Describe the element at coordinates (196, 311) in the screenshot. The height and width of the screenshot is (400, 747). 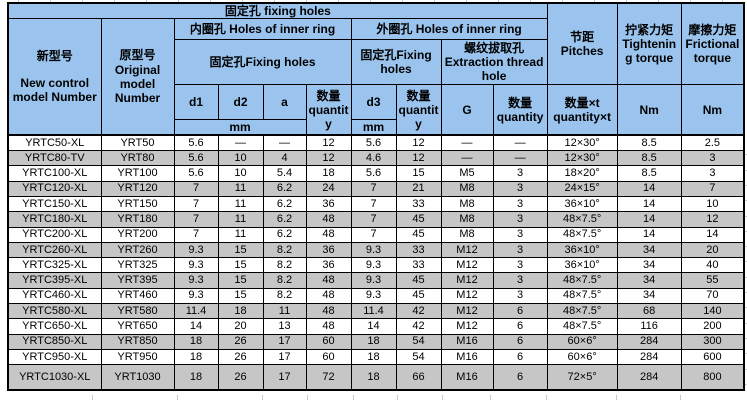
I see `cell-d1: 11.4` at that location.